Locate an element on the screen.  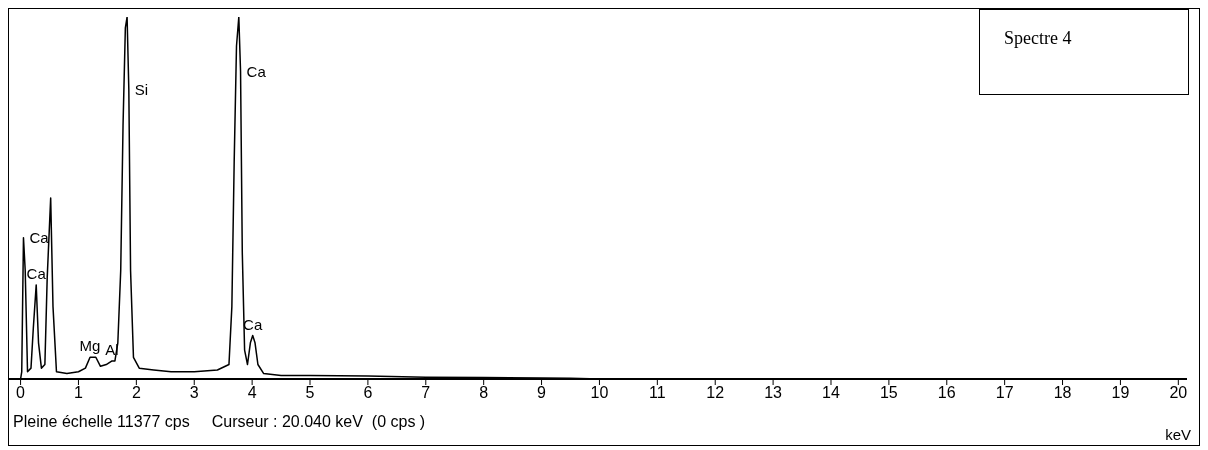
x-tick-label: 1 is located at coordinates (79, 393).